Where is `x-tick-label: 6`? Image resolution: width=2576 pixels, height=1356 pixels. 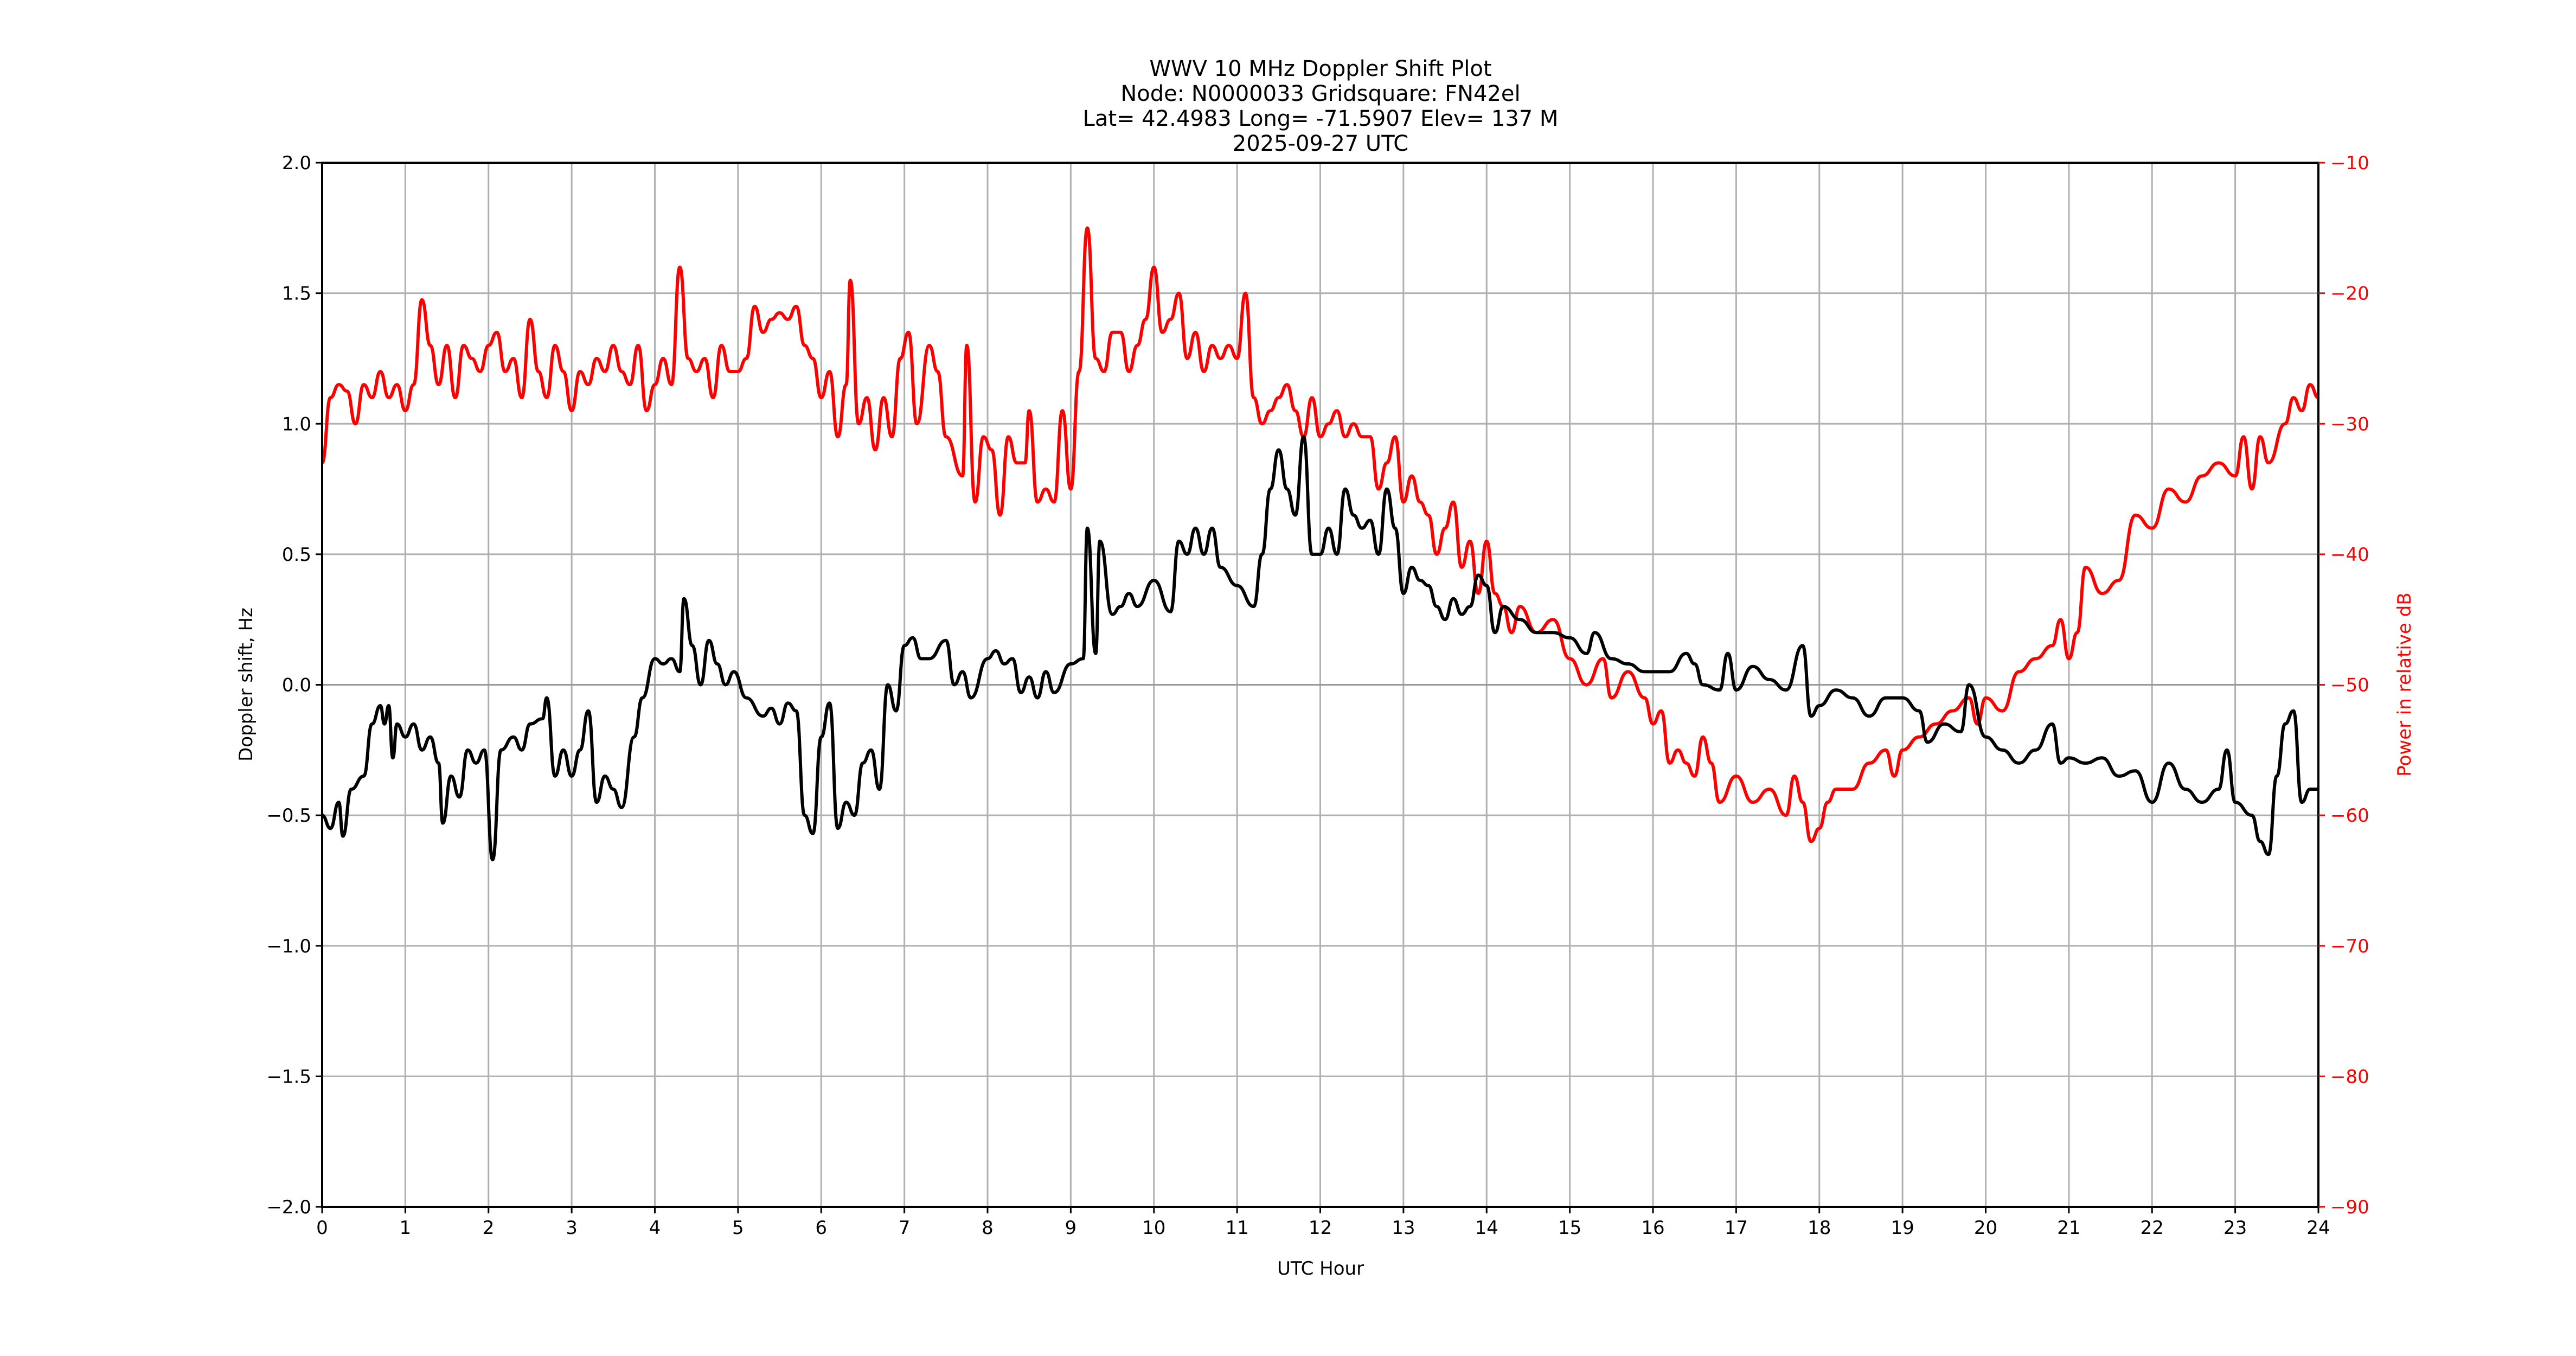
x-tick-label: 6 is located at coordinates (821, 1228).